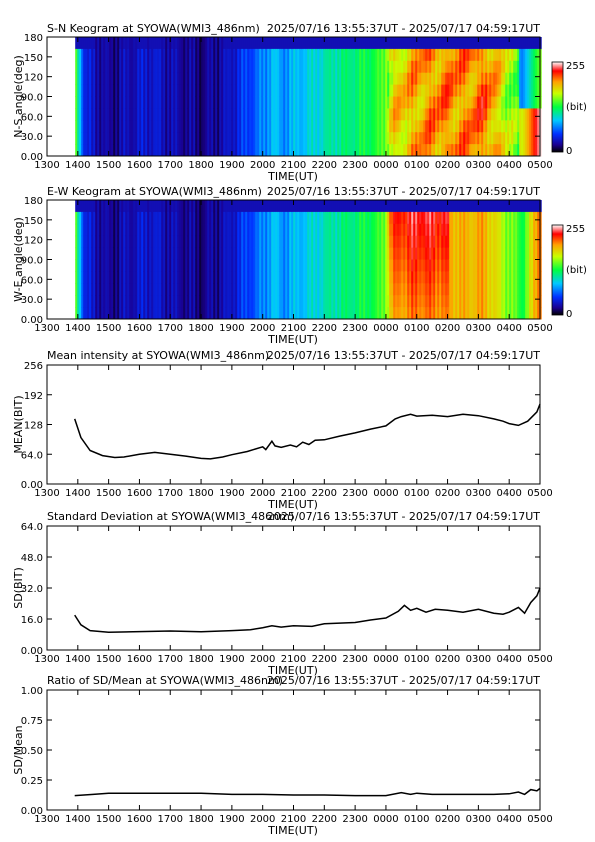 This screenshot has height=842, width=595. Describe the element at coordinates (292, 176) in the screenshot. I see `x-axis-label: TIME(UT)` at that location.